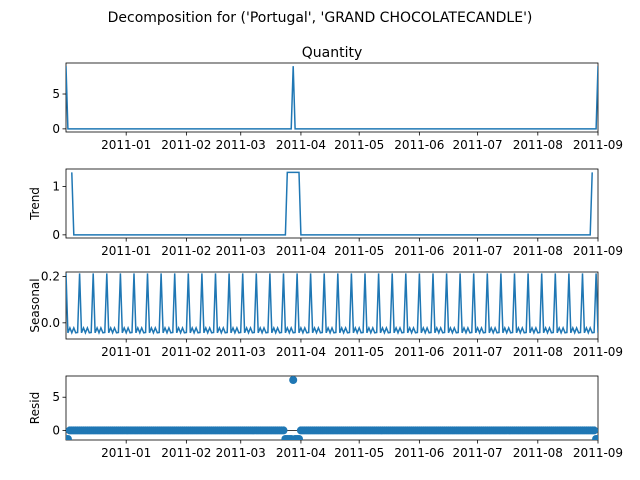  Describe the element at coordinates (35, 408) in the screenshot. I see `y-axis-label: Resid` at that location.